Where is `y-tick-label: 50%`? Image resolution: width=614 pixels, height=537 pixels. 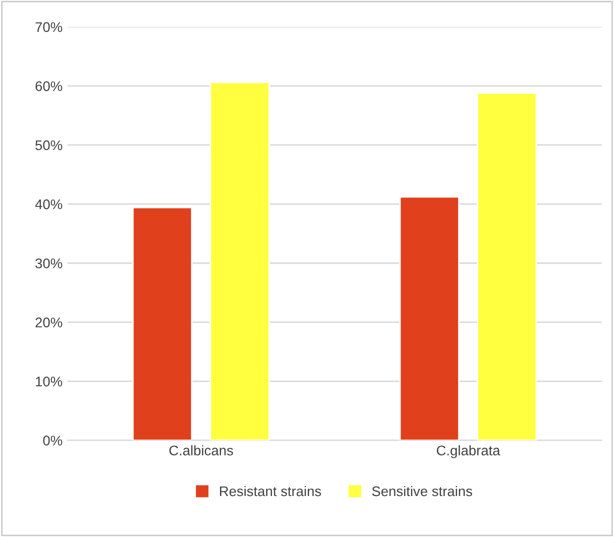 y-tick-label: 50% is located at coordinates (48, 145).